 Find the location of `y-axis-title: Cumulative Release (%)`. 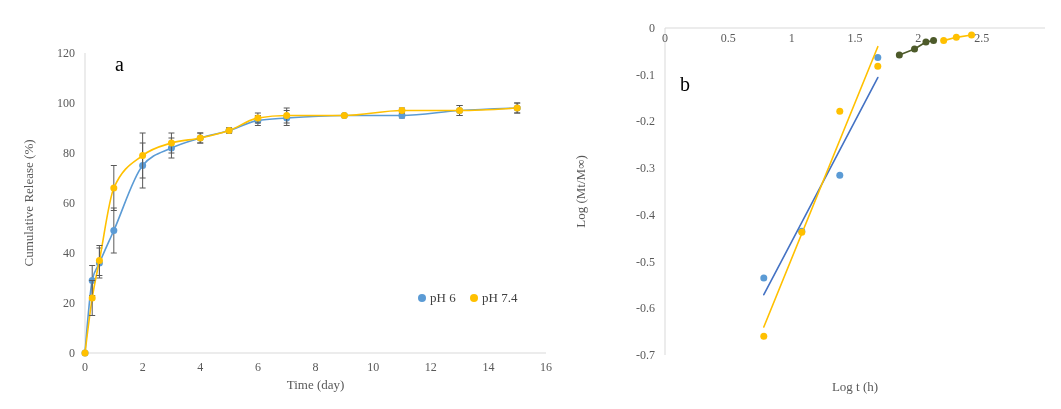

y-axis-title: Cumulative Release (%) is located at coordinates (28, 203).